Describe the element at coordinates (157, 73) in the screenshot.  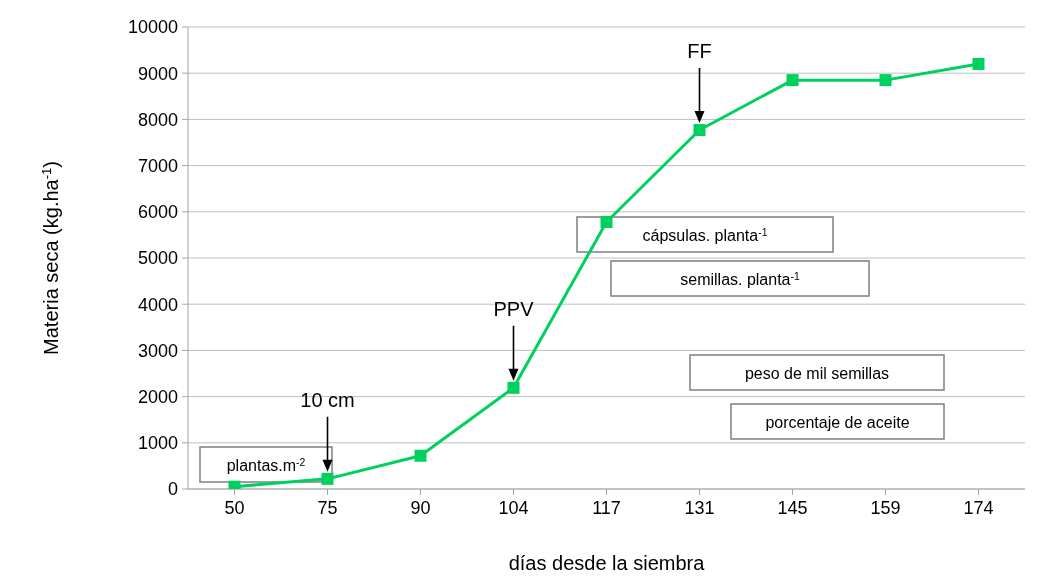
I see `y-tick-label: 9000` at that location.